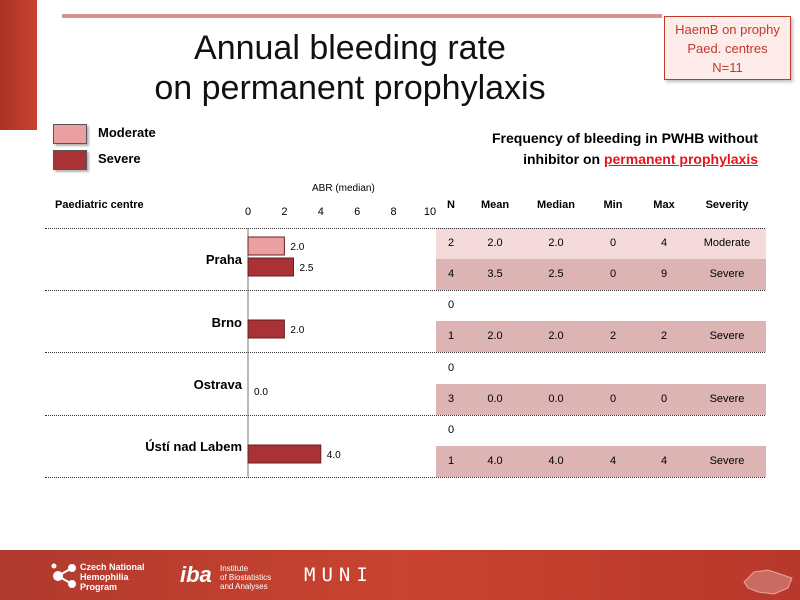 The image size is (800, 600). What do you see at coordinates (248, 212) in the screenshot?
I see `x-tick-label: 0` at bounding box center [248, 212].